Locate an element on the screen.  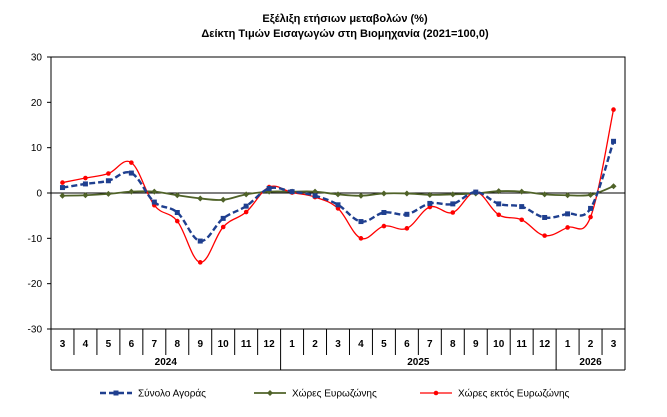
legend-label: Σύνολο Αγοράς is located at coordinates (172, 394).